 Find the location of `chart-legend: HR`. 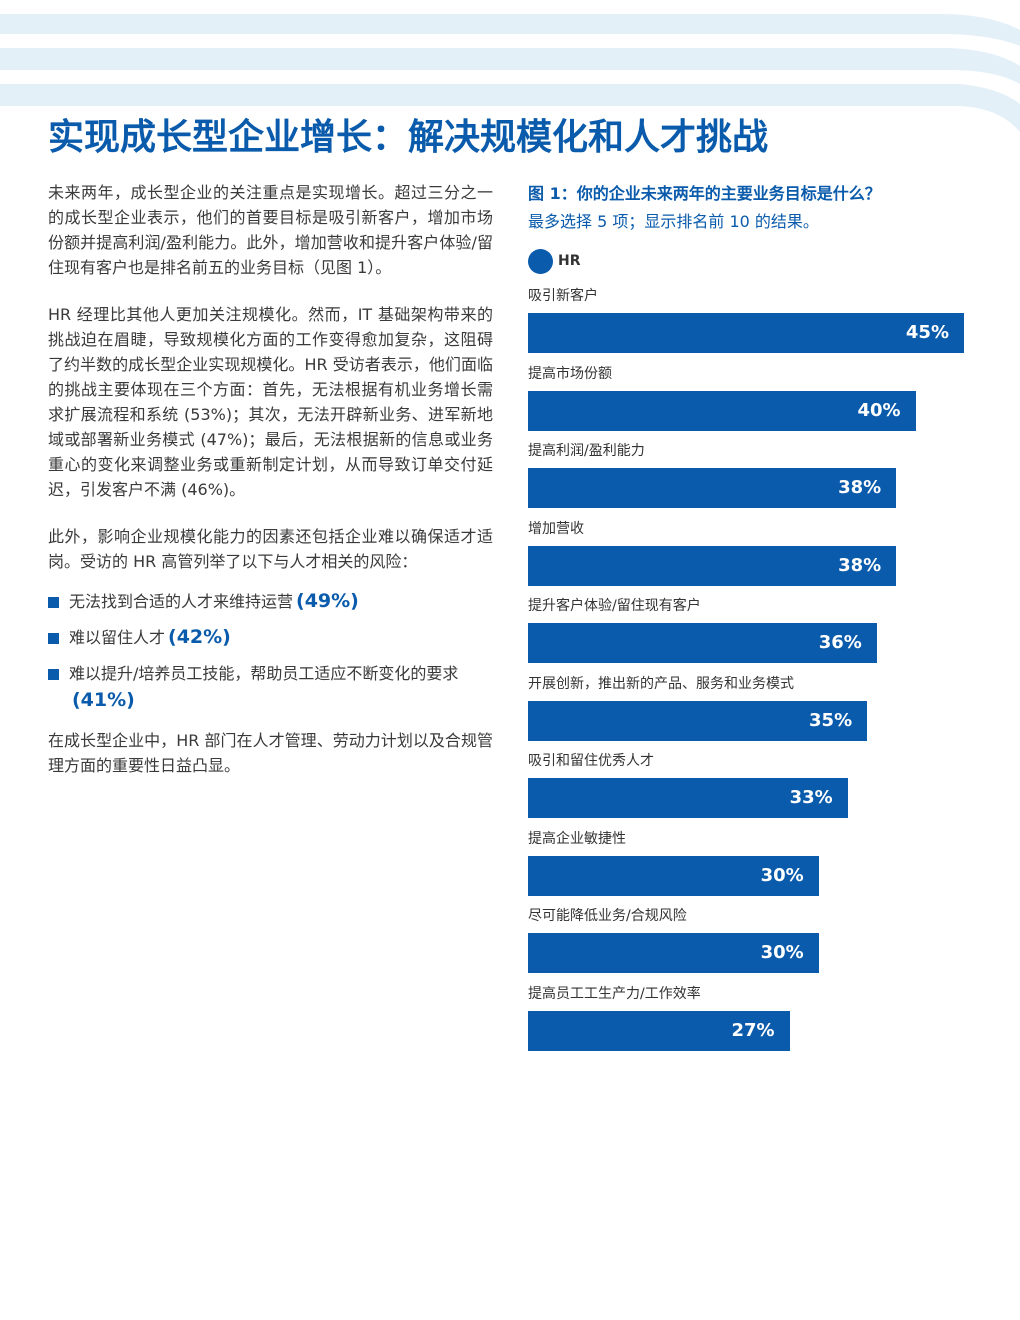

chart-legend: HR is located at coordinates (554, 261).